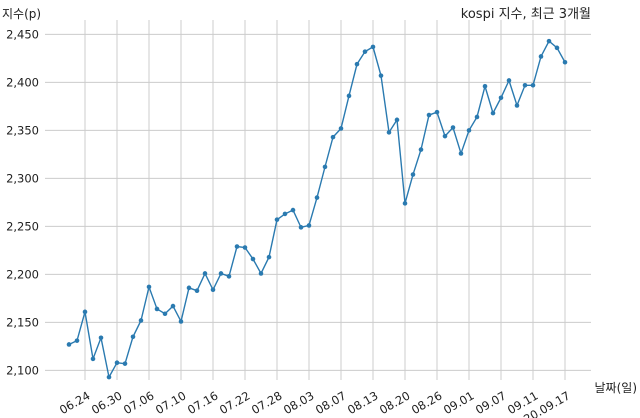 This screenshot has width=640, height=418. Describe the element at coordinates (22, 34) in the screenshot. I see `y-tick-label: 2,450` at that location.